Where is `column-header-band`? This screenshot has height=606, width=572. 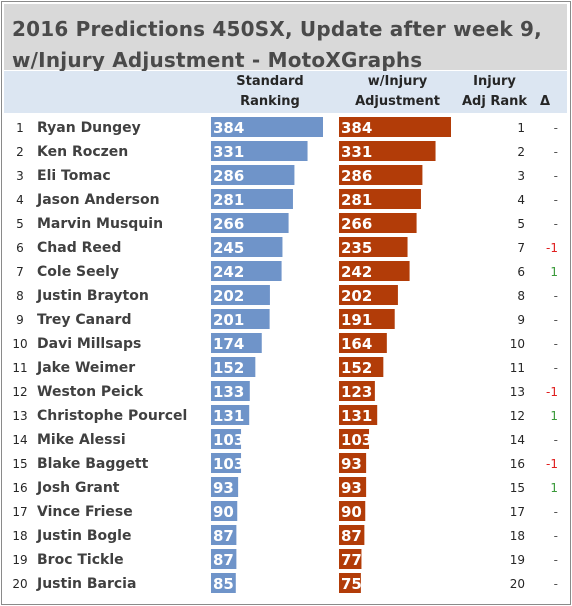 column-header-band is located at coordinates (285, 92).